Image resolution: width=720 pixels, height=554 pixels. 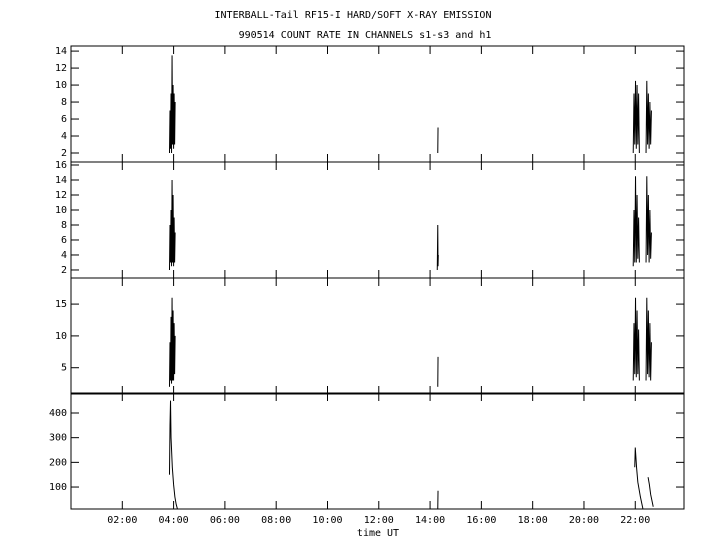 What do you see at coordinates (379, 520) in the screenshot?
I see `x-tick-label: 12:00` at bounding box center [379, 520].